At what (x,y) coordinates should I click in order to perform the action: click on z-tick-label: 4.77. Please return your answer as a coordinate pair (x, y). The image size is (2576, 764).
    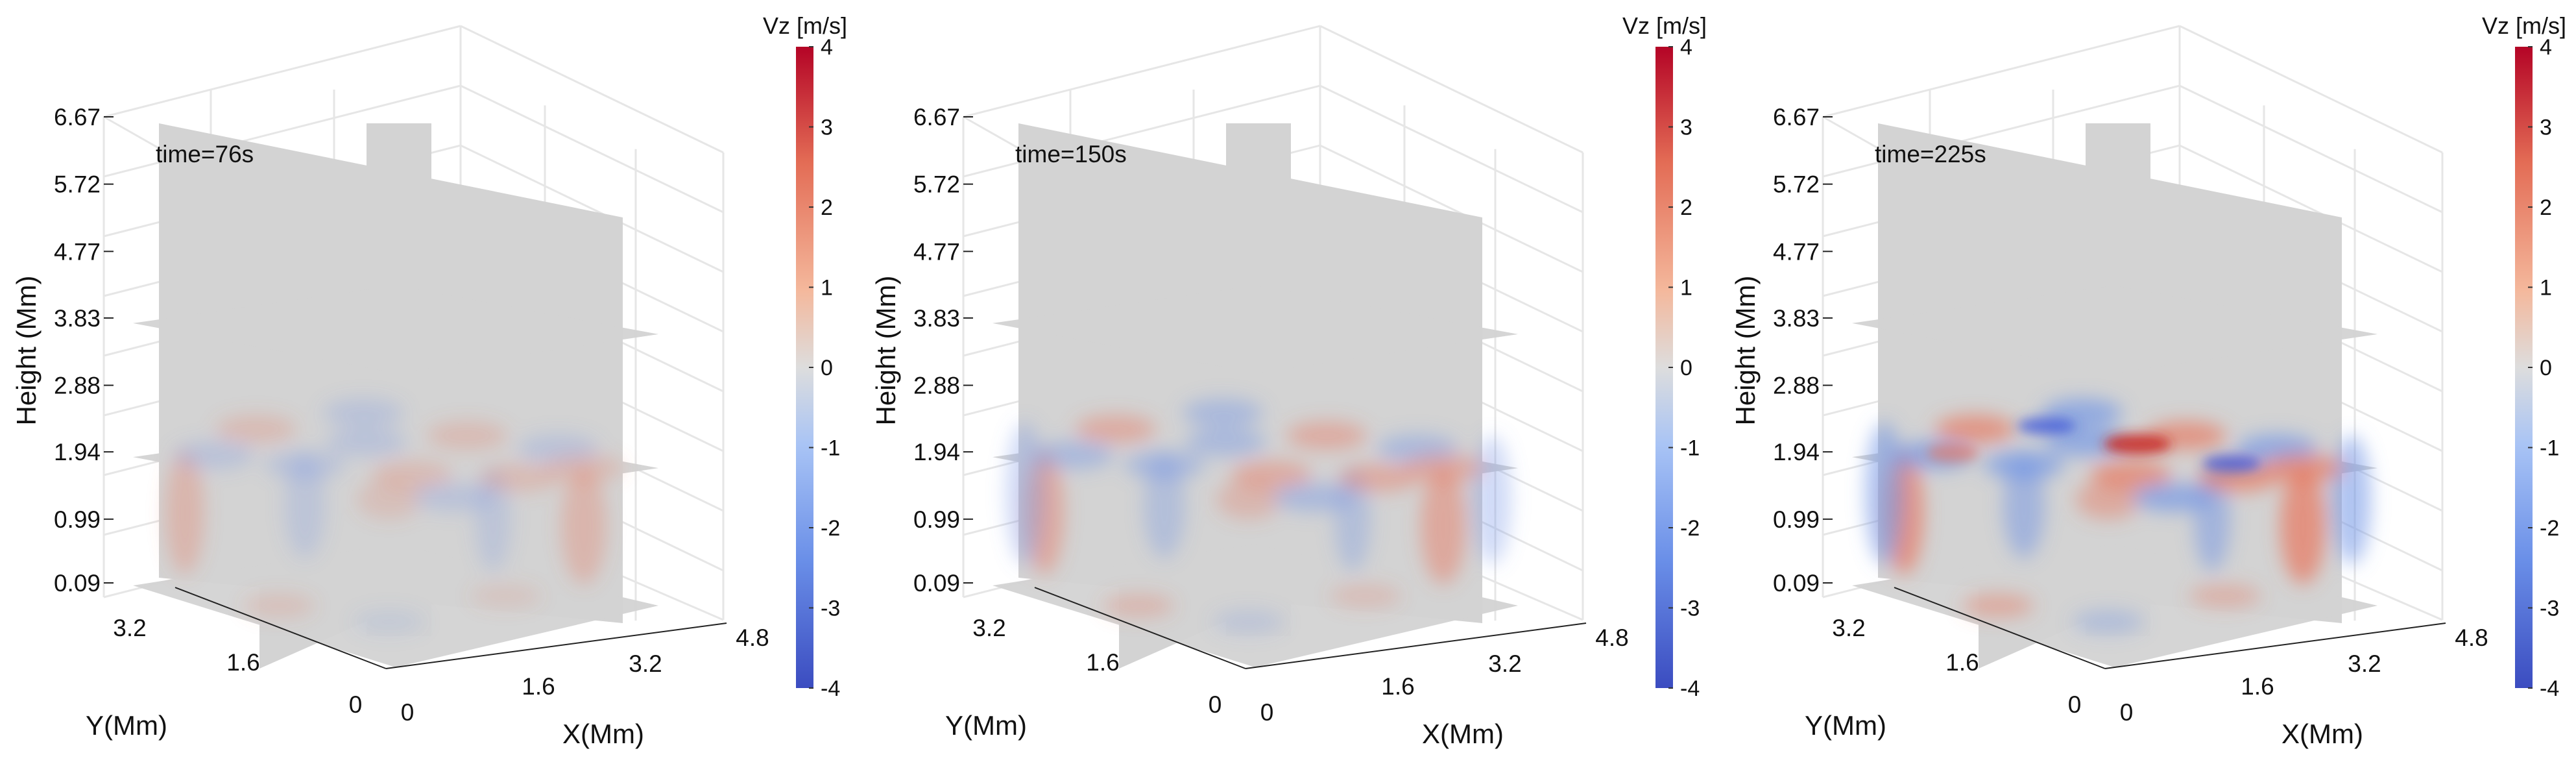
    Looking at the image, I should click on (77, 251).